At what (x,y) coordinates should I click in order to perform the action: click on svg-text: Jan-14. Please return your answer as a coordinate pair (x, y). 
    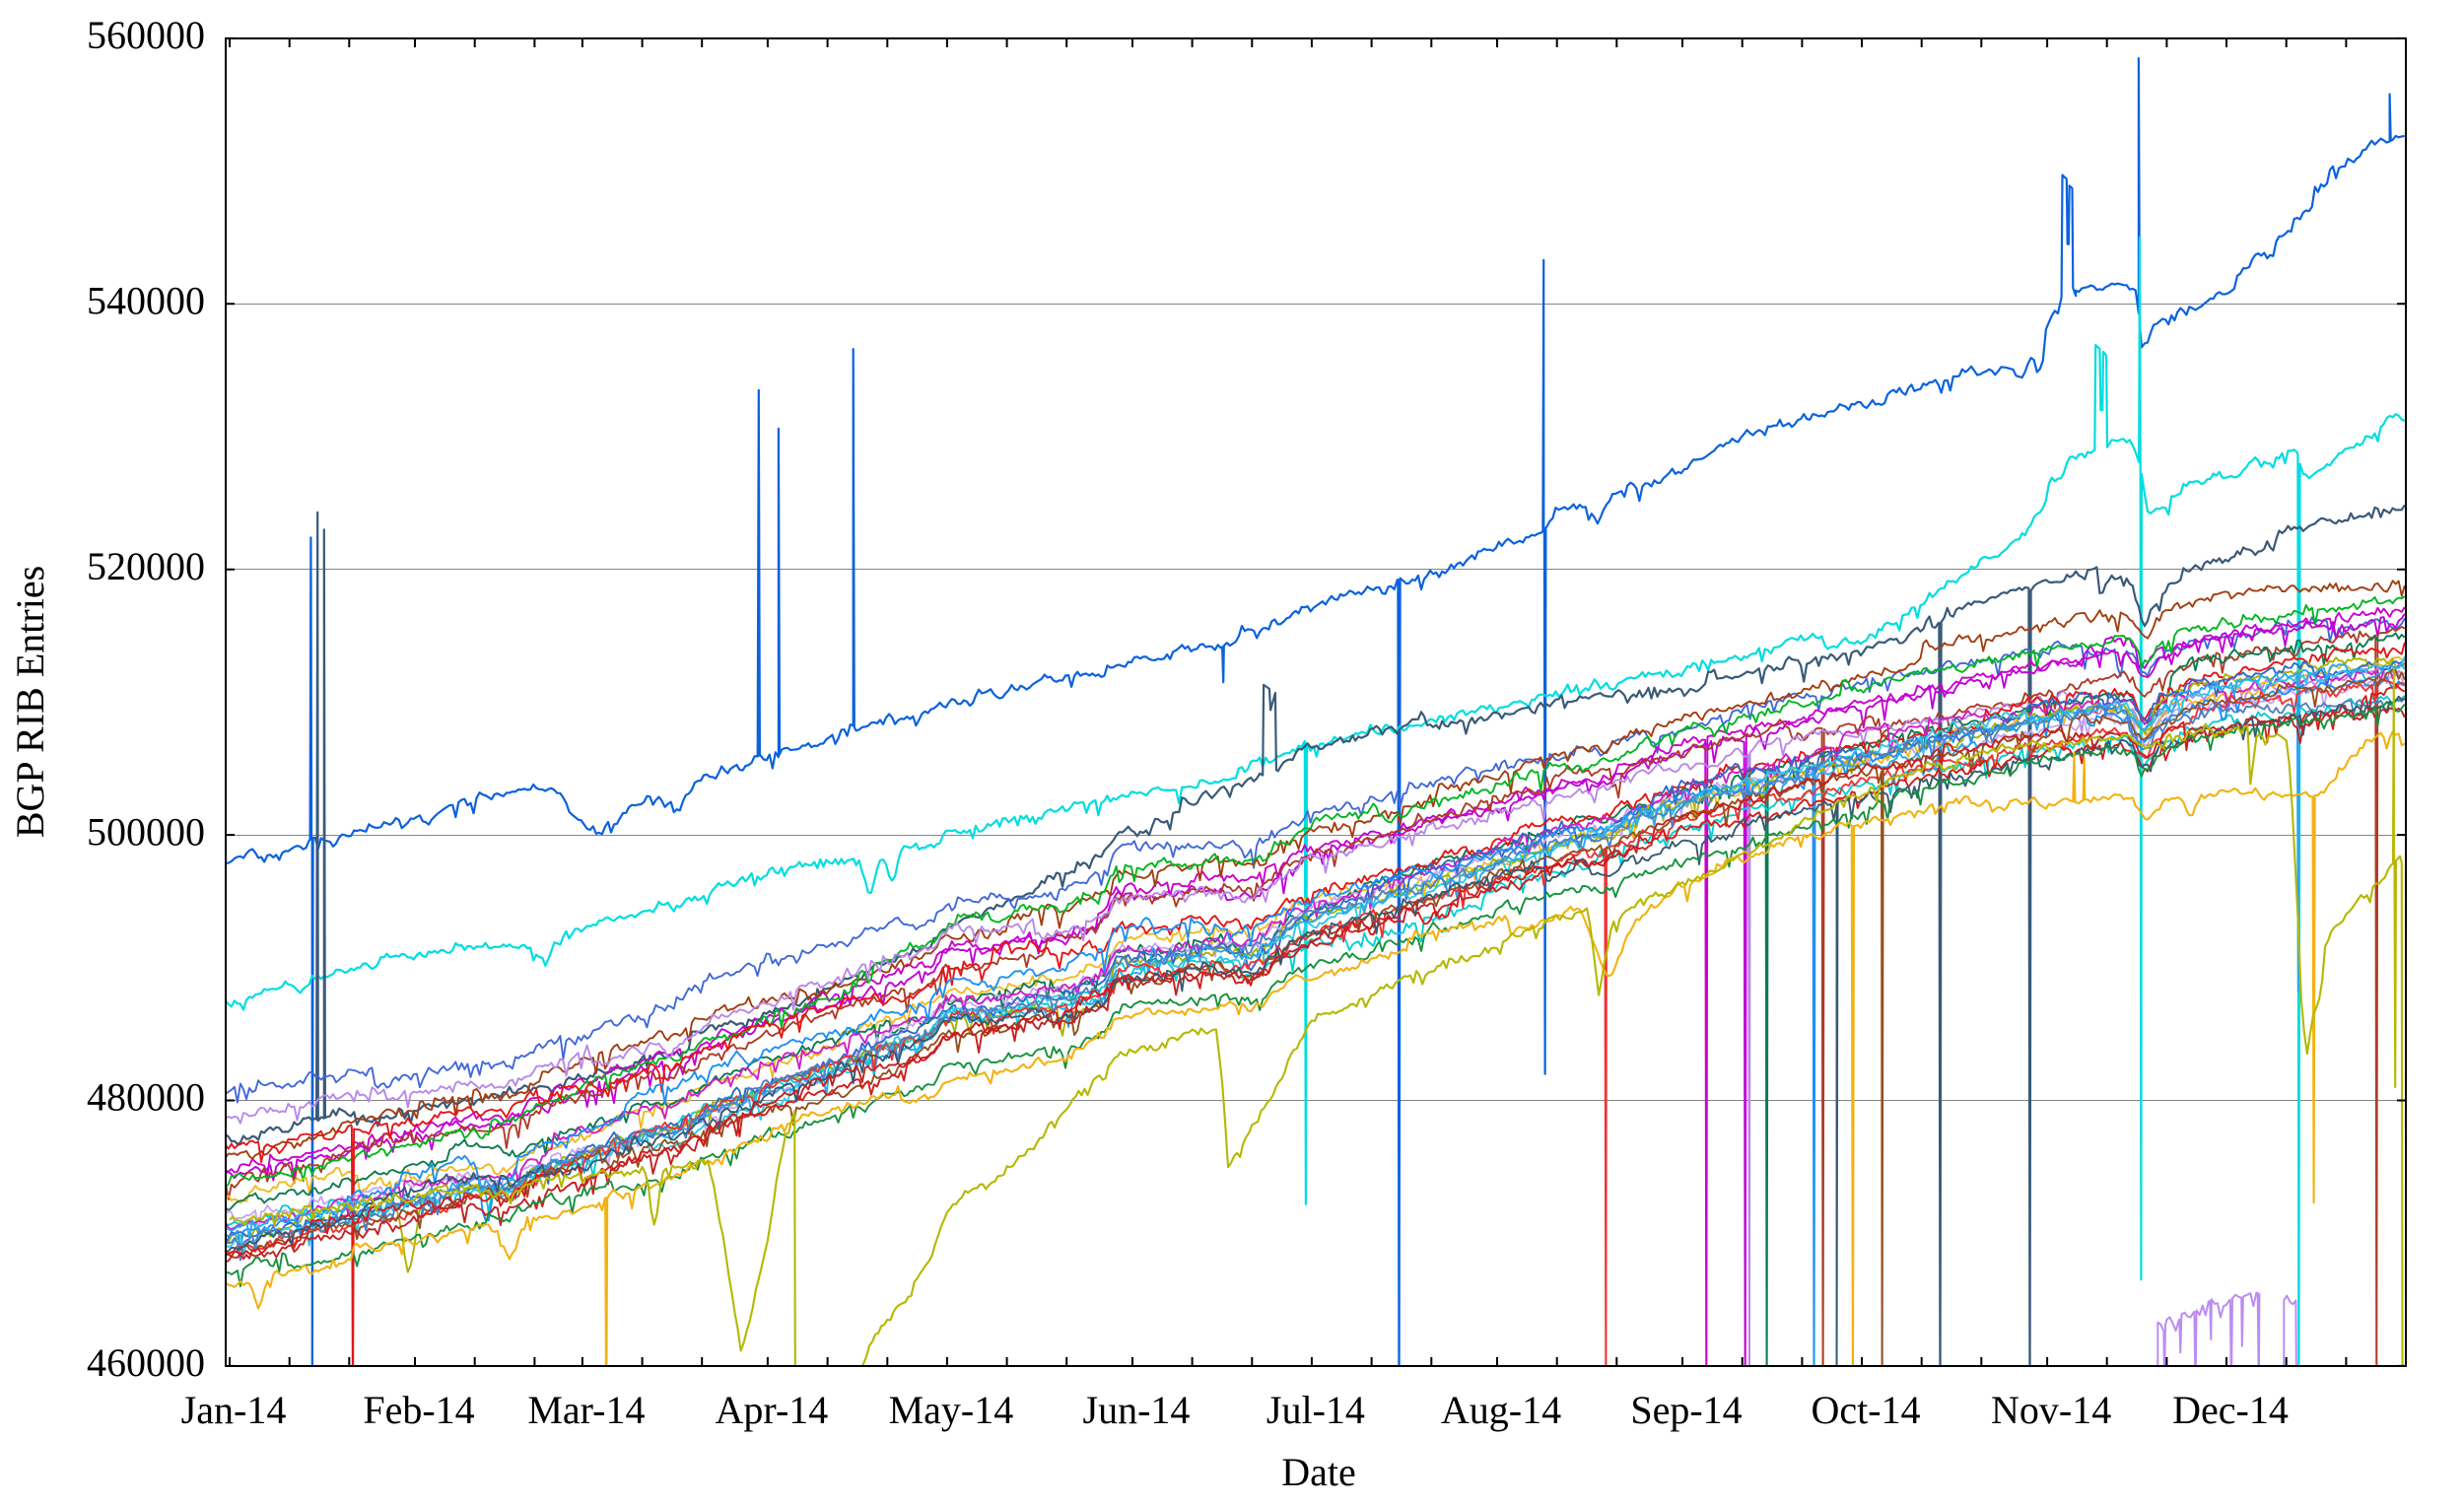
    Looking at the image, I should click on (234, 1410).